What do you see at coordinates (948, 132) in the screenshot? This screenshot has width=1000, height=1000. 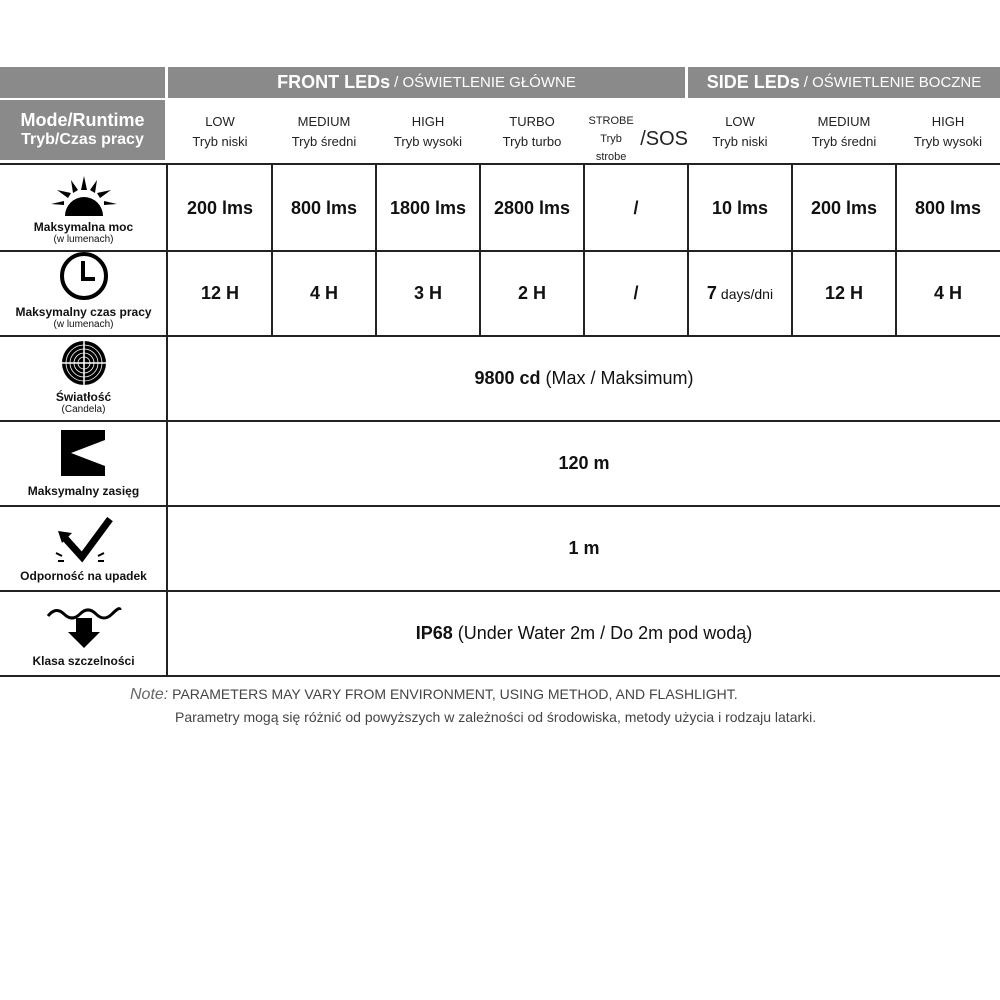 I see `column-header: HIGH Tryb wysoki` at bounding box center [948, 132].